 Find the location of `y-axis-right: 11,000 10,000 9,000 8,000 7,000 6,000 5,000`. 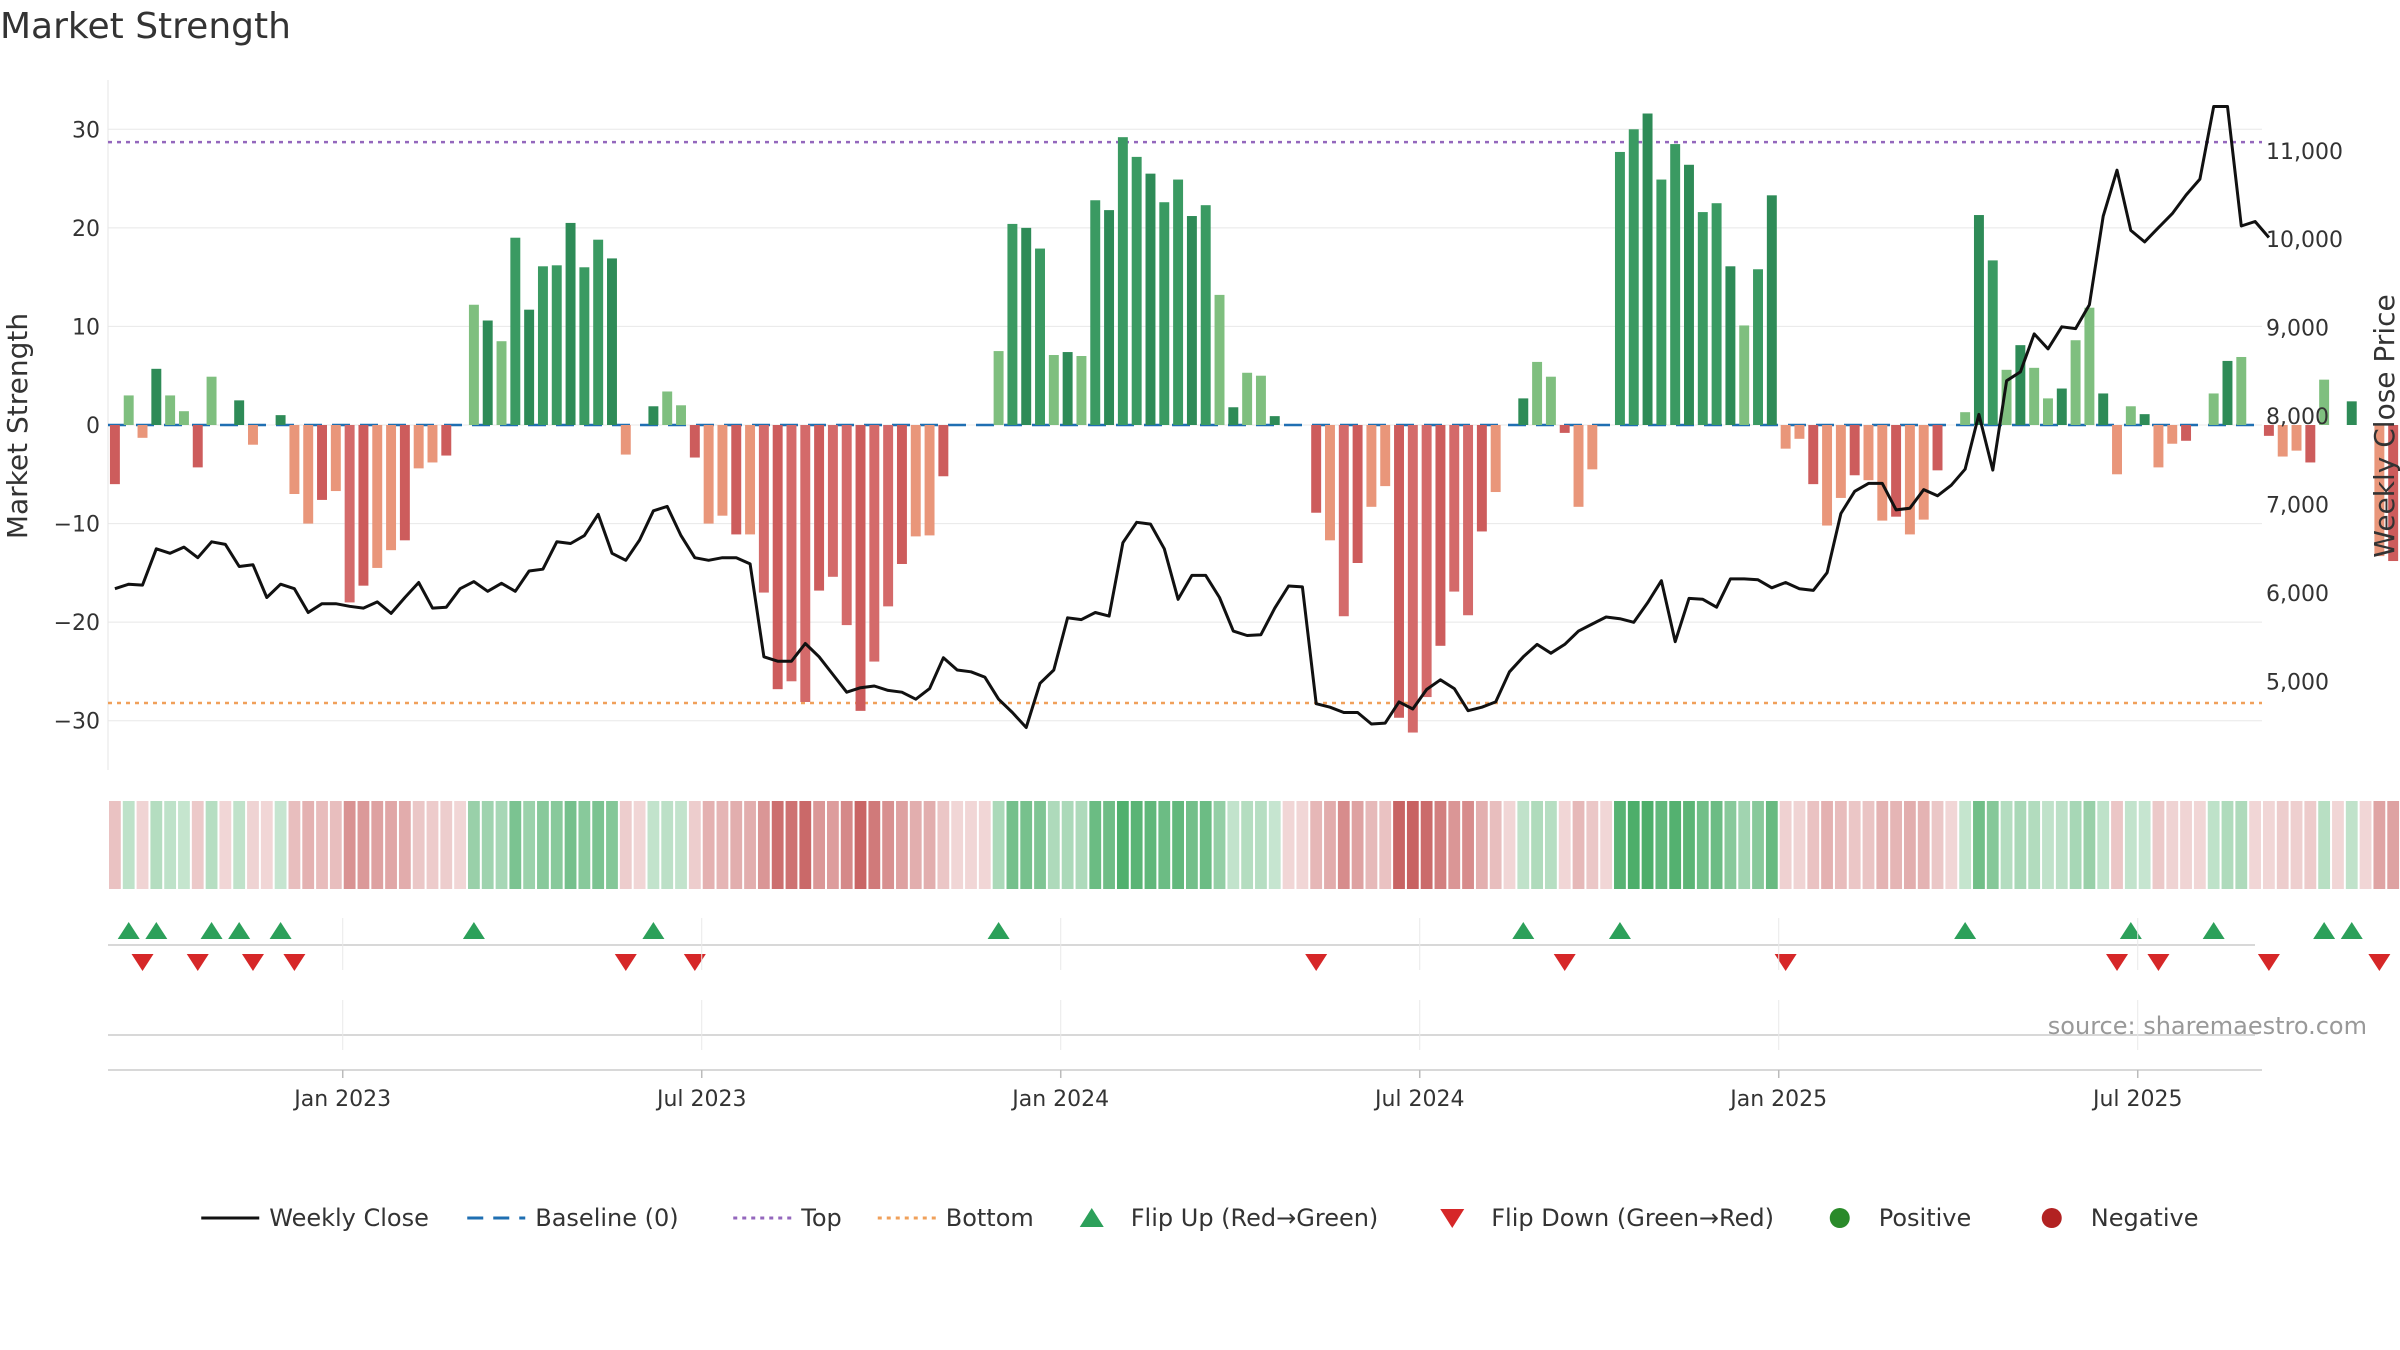

y-axis-right: 11,000 10,000 9,000 8,000 7,000 6,000 5,000 is located at coordinates (2304, 418).